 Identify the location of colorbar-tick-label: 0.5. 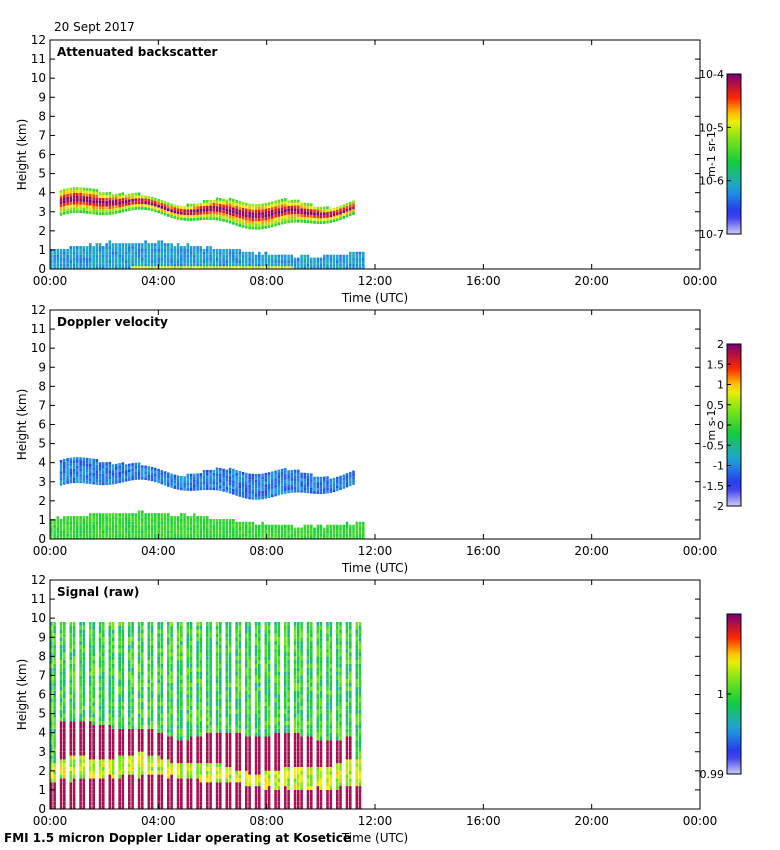
(716, 405).